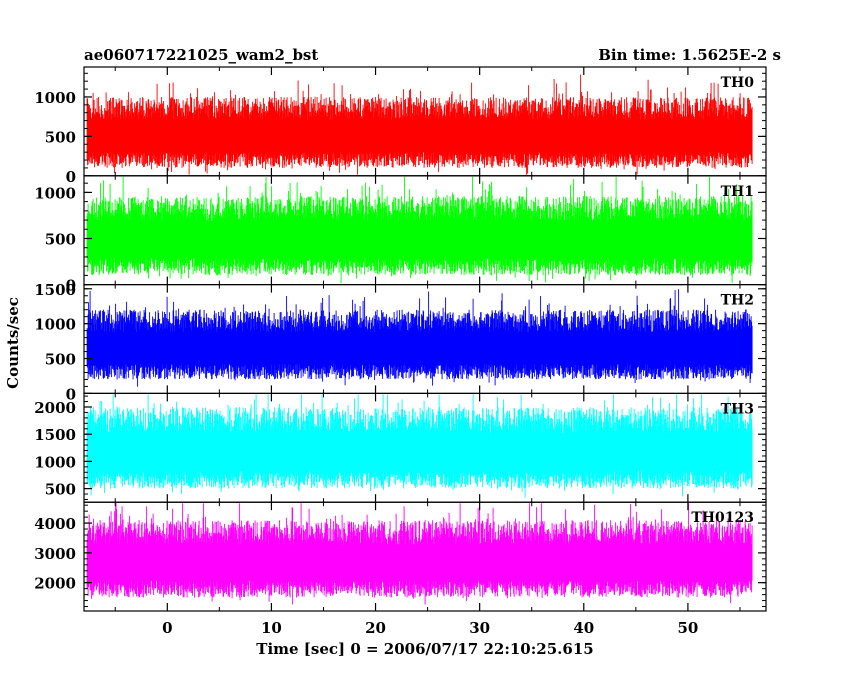 Image resolution: width=850 pixels, height=680 pixels. Describe the element at coordinates (419, 230) in the screenshot. I see `series-trace-th1` at that location.